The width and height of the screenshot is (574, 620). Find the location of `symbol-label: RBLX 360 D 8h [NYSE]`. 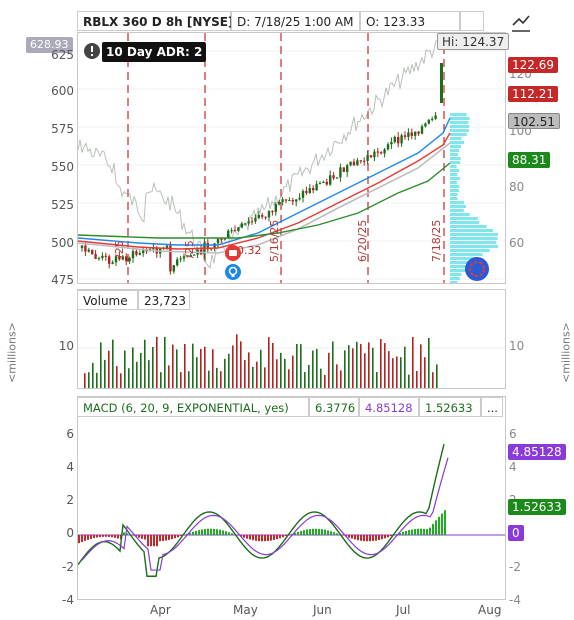

symbol-label: RBLX 360 D 8h [NYSE] is located at coordinates (155, 21).